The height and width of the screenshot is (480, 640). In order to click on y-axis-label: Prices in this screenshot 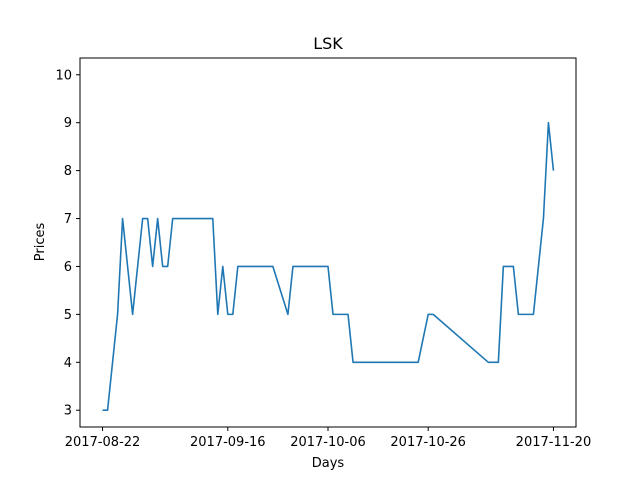, I will do `click(40, 242)`.